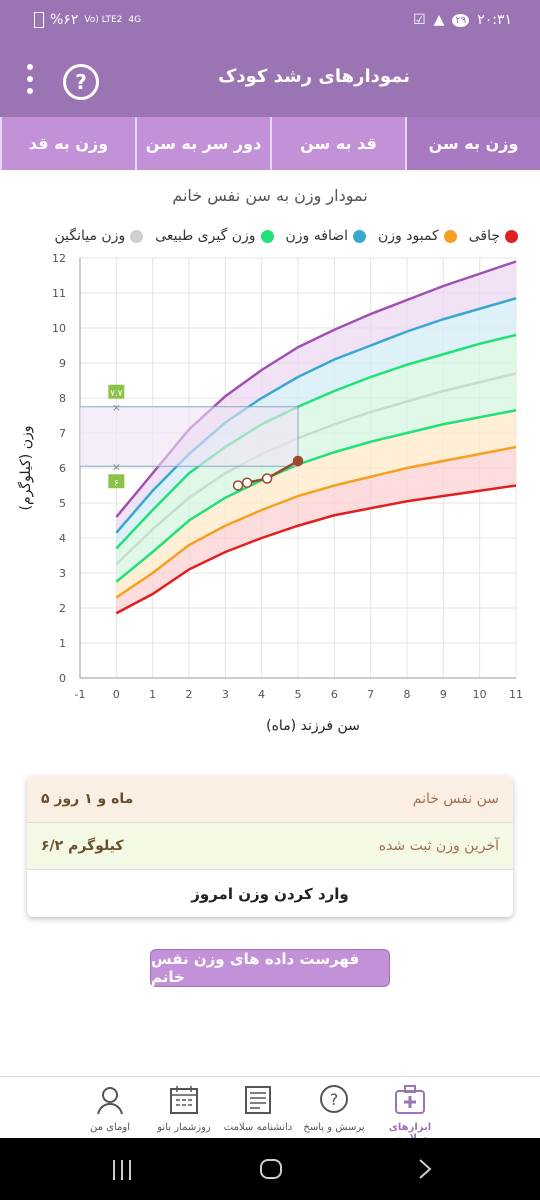 Image resolution: width=540 pixels, height=1200 pixels. I want to click on marker-x: ×, so click(116, 407).